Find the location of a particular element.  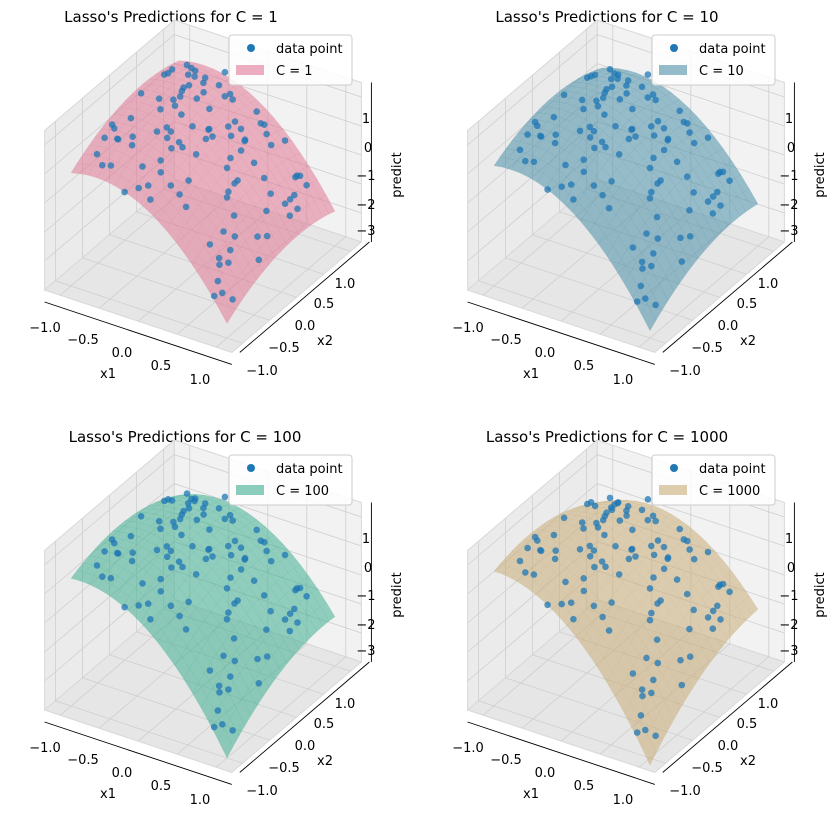

x-axis-line is located at coordinates (138, 753).